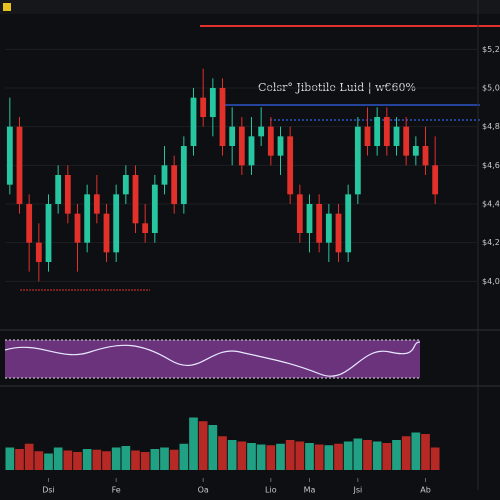 The image size is (500, 500). Describe the element at coordinates (491, 49) in the screenshot. I see `y-tick-label: $5,200` at that location.